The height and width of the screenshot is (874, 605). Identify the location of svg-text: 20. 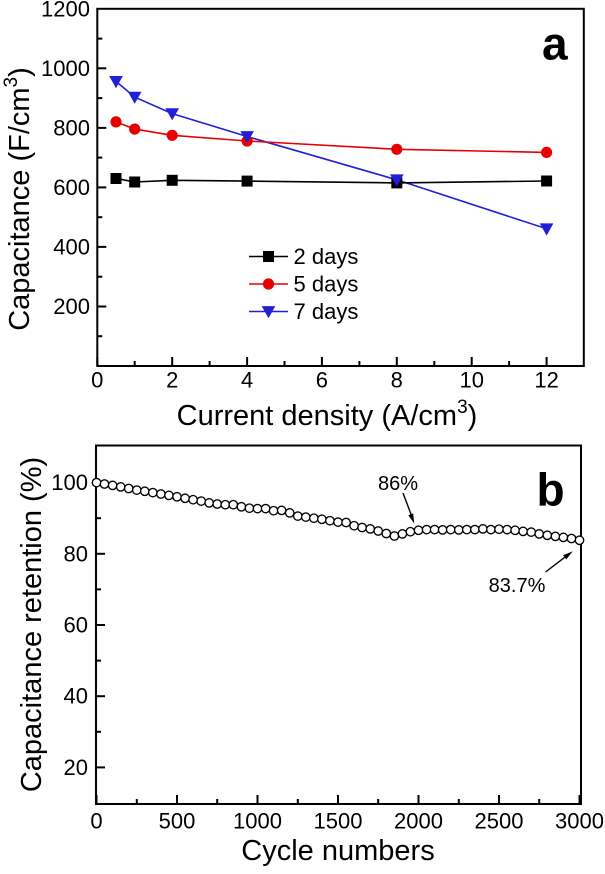
(76, 767).